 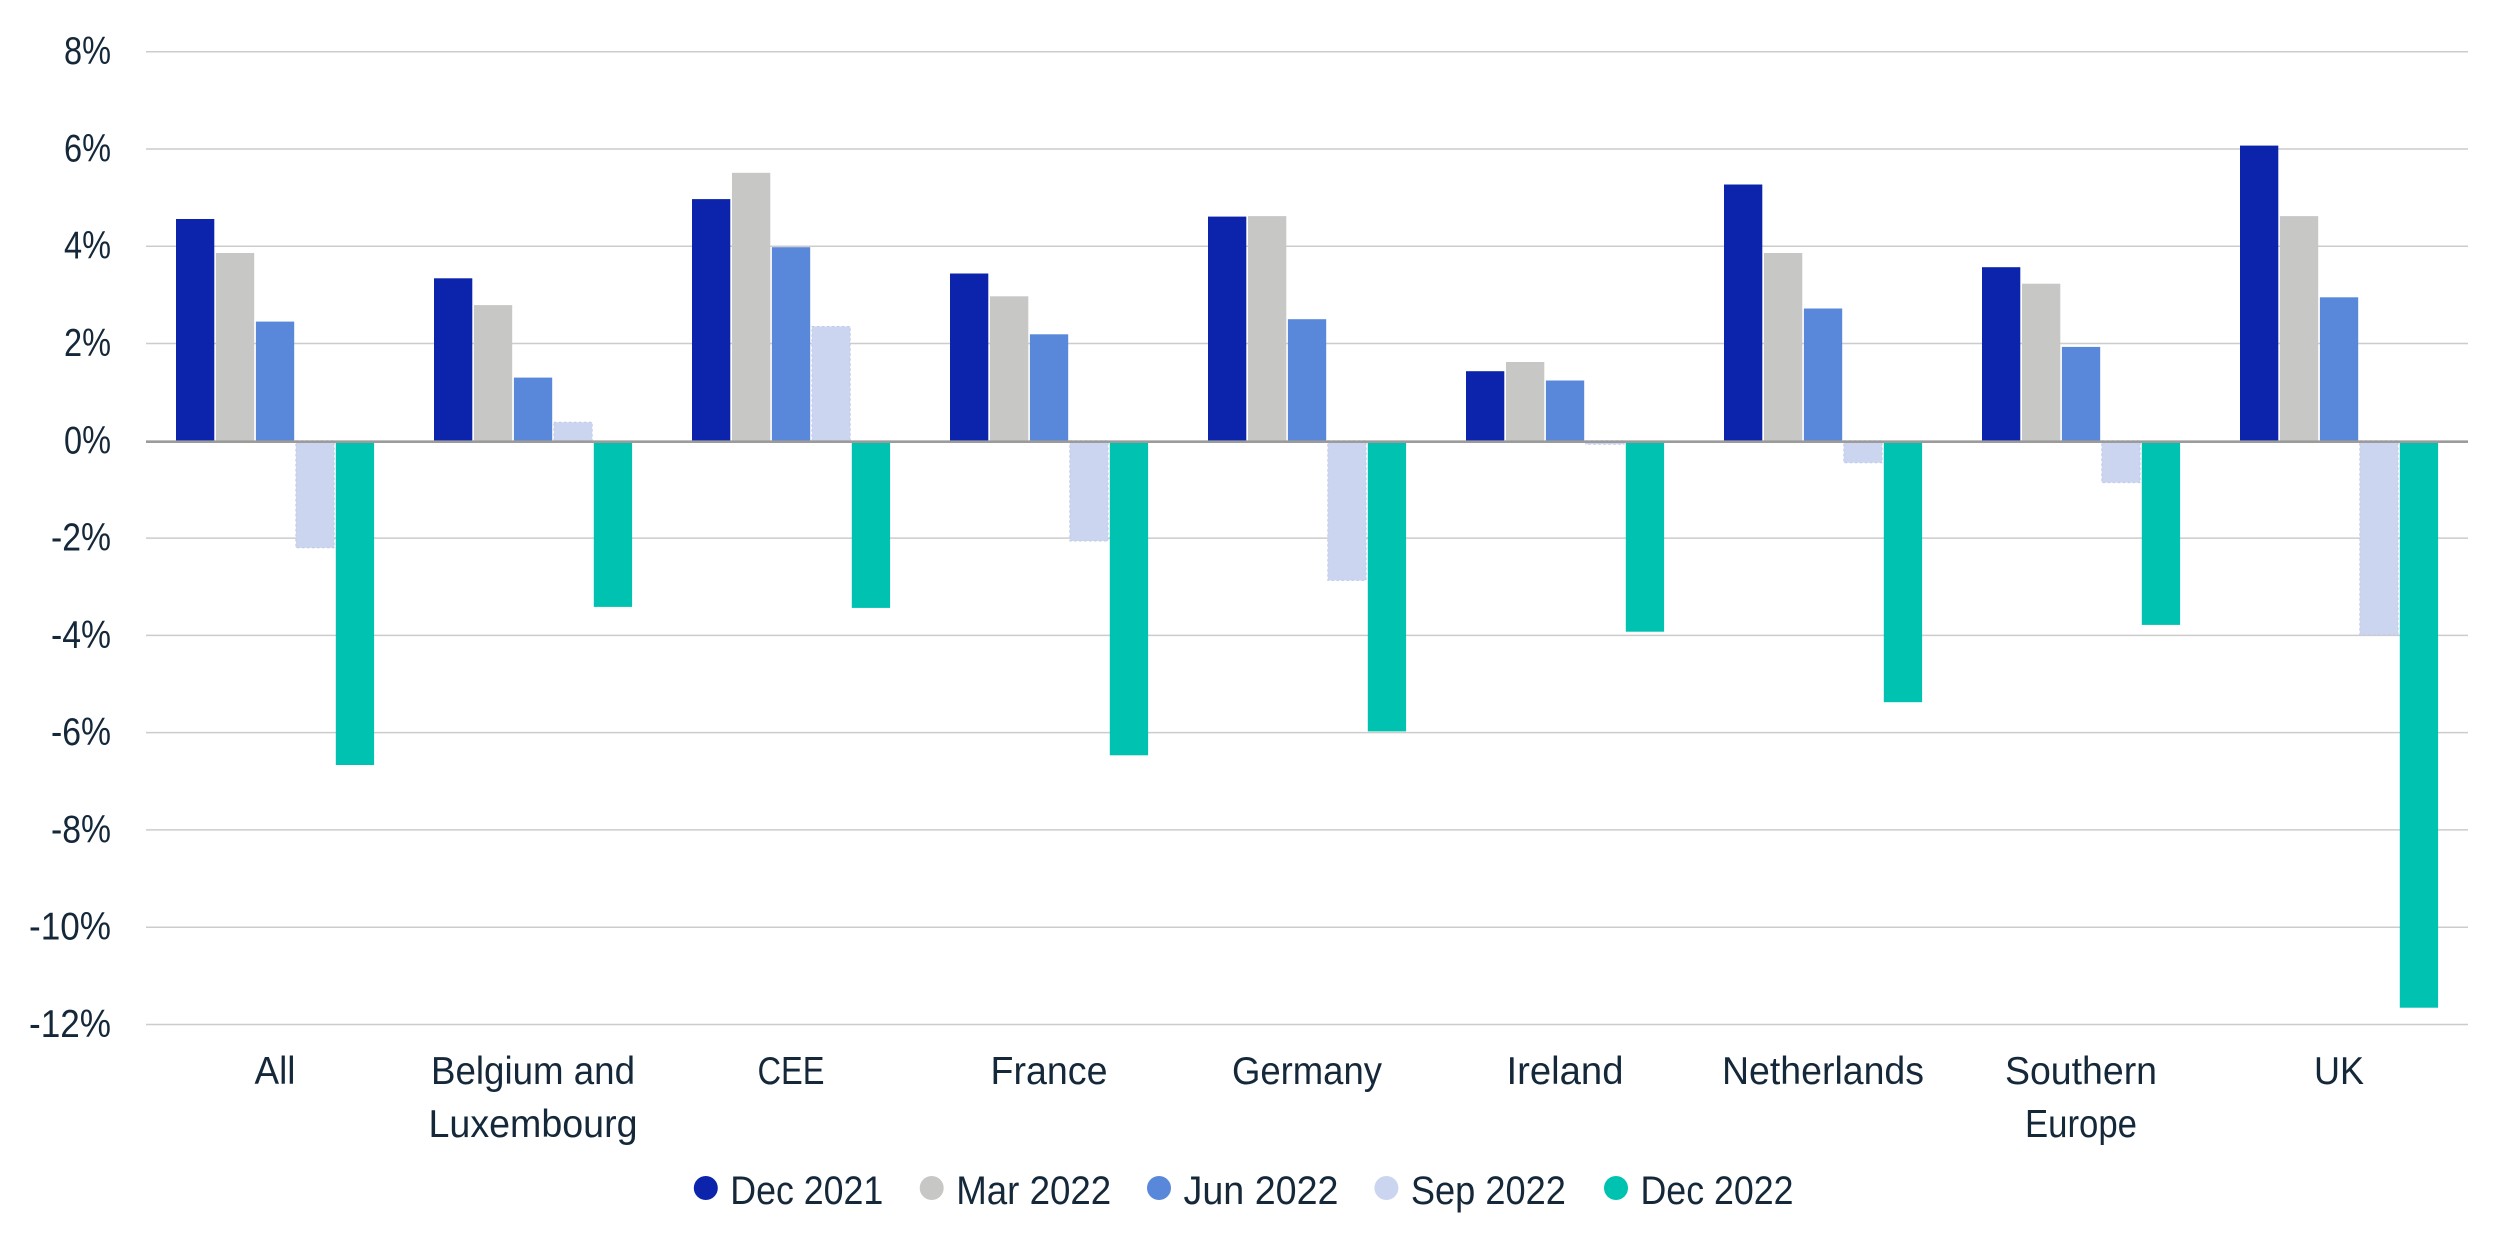 What do you see at coordinates (1307, 1071) in the screenshot?
I see `svg-text: Germany` at bounding box center [1307, 1071].